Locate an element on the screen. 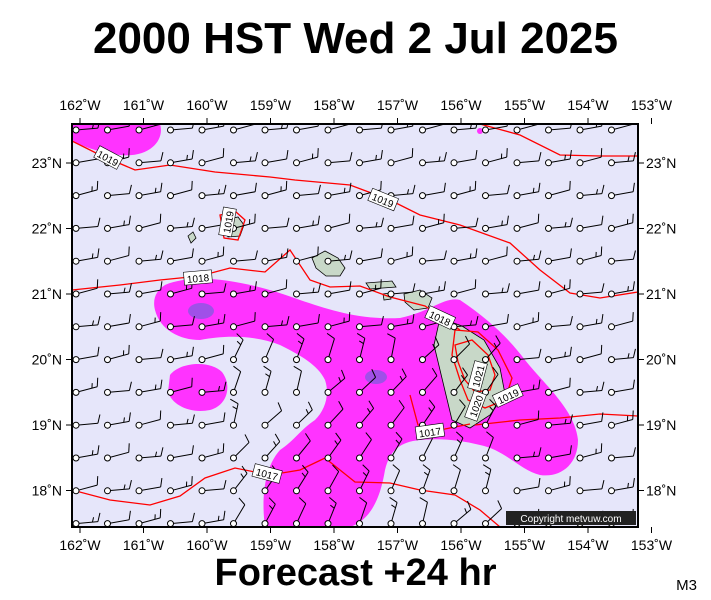  lon-tick-label: 153˚W is located at coordinates (652, 105).